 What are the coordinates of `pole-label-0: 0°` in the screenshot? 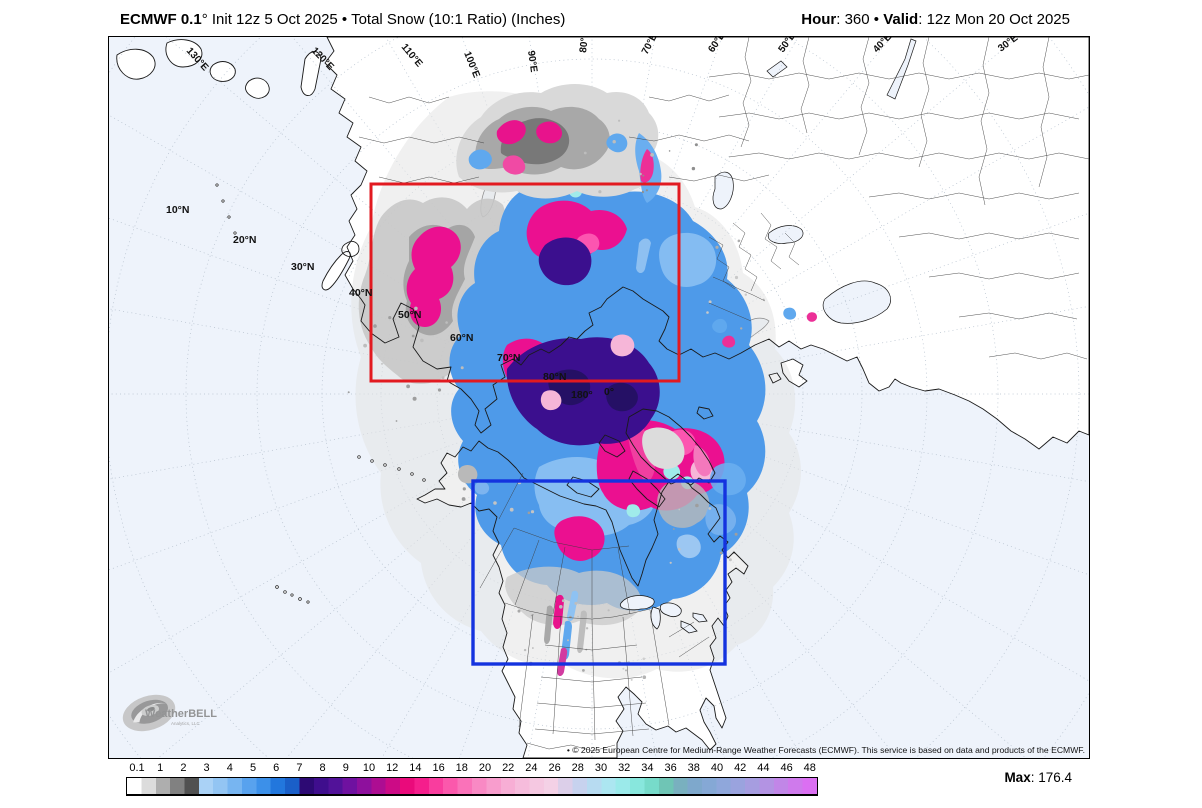 It's located at (609, 392).